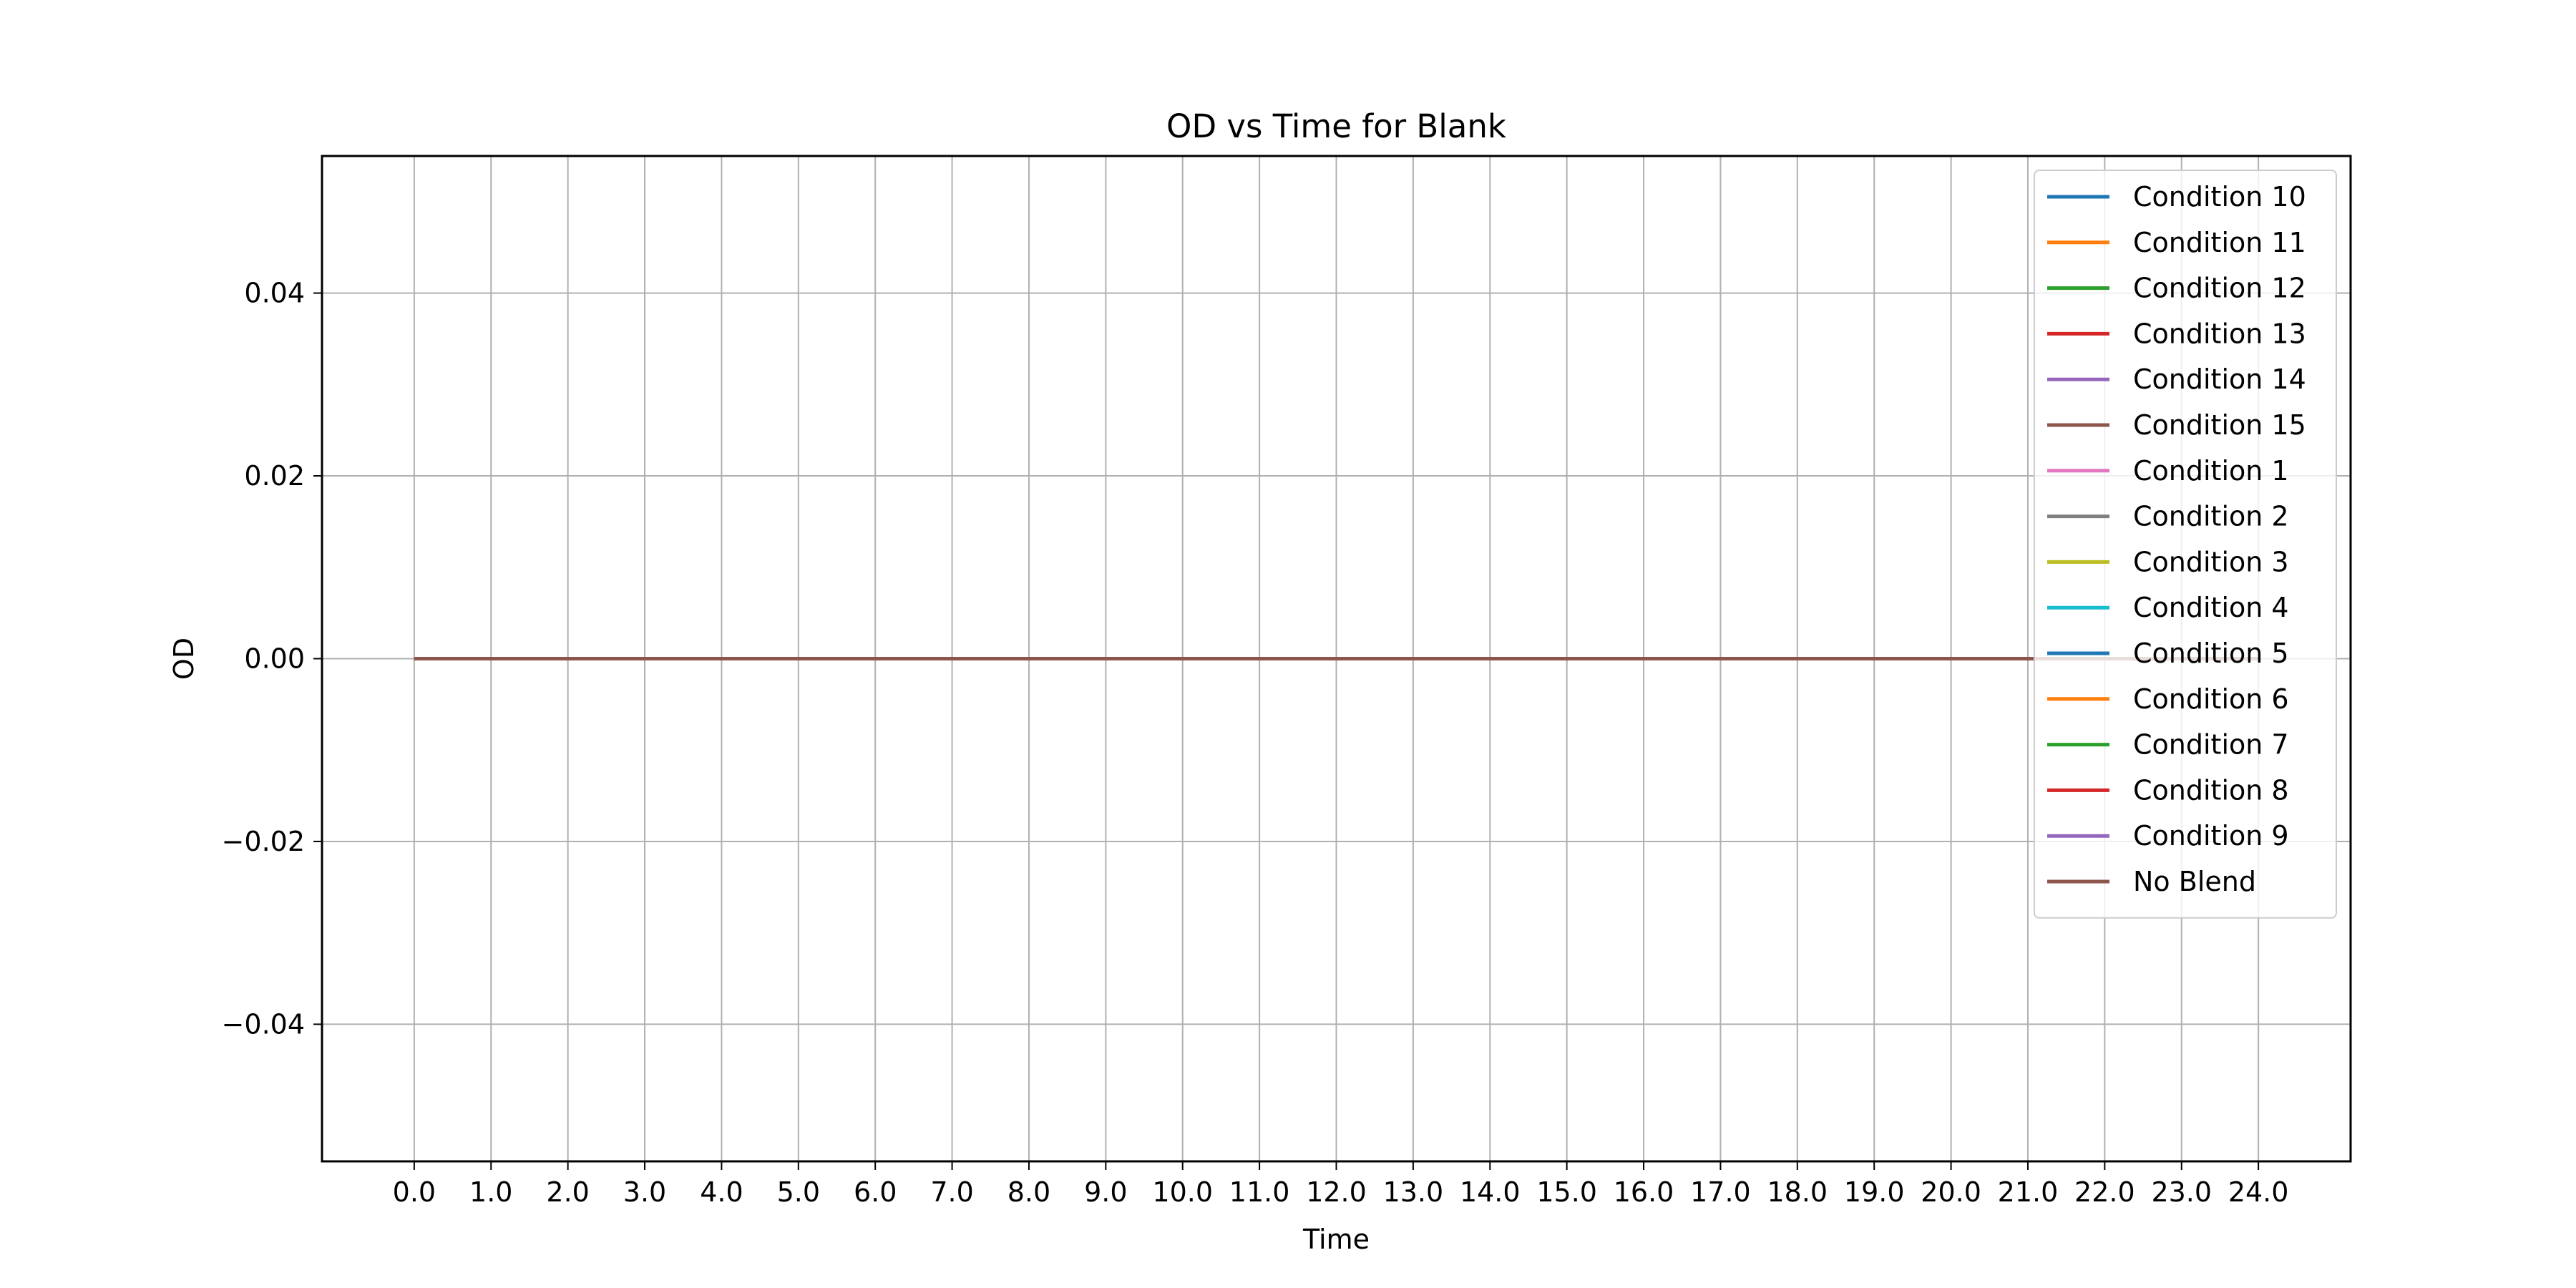 The width and height of the screenshot is (2576, 1288). I want to click on x-tick-label: 20.0, so click(1951, 1192).